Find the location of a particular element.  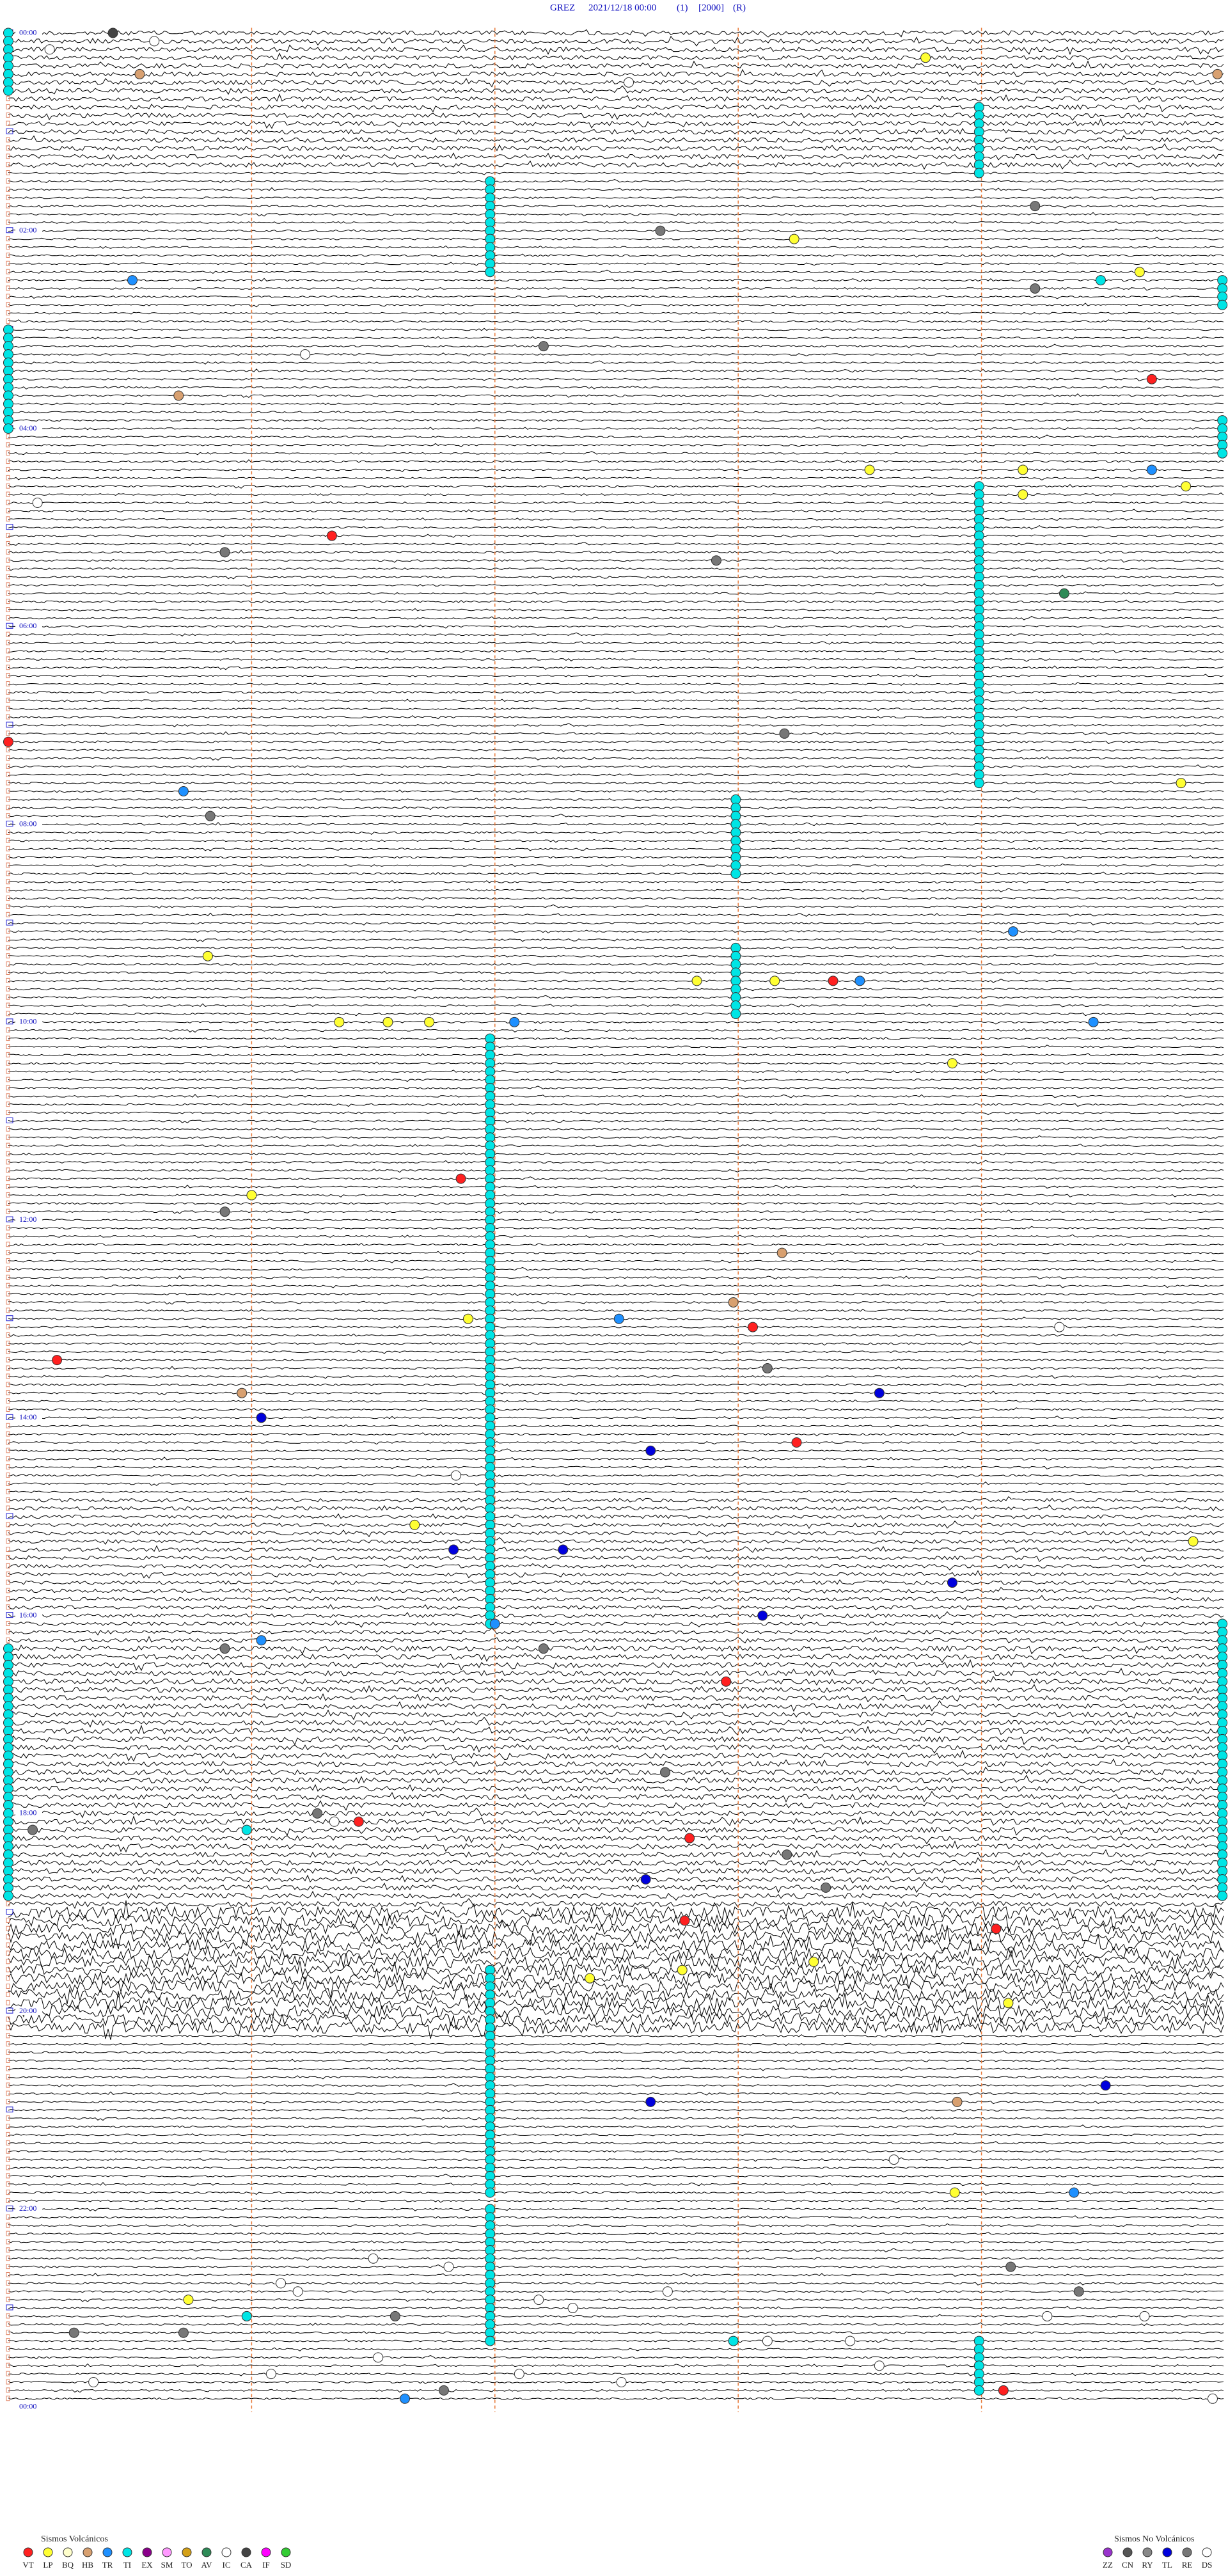

legend-code: HB is located at coordinates (87, 2565).